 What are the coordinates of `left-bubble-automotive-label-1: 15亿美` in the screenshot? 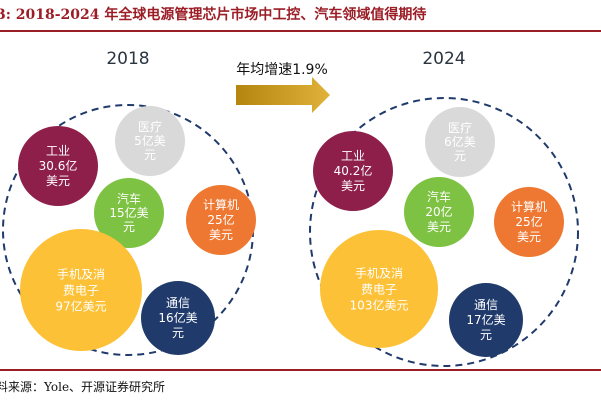 It's located at (128, 212).